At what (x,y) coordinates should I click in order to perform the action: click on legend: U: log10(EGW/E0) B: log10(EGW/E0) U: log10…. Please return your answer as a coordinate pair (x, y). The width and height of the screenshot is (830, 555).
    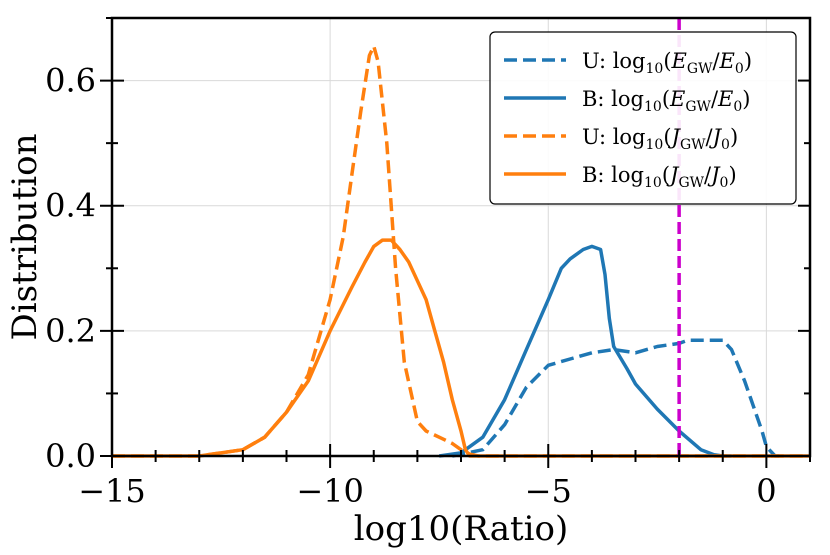
    Looking at the image, I should click on (643, 118).